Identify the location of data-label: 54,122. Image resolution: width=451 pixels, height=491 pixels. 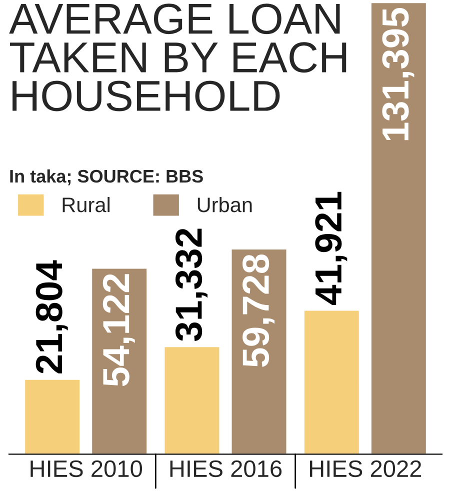
(118, 330).